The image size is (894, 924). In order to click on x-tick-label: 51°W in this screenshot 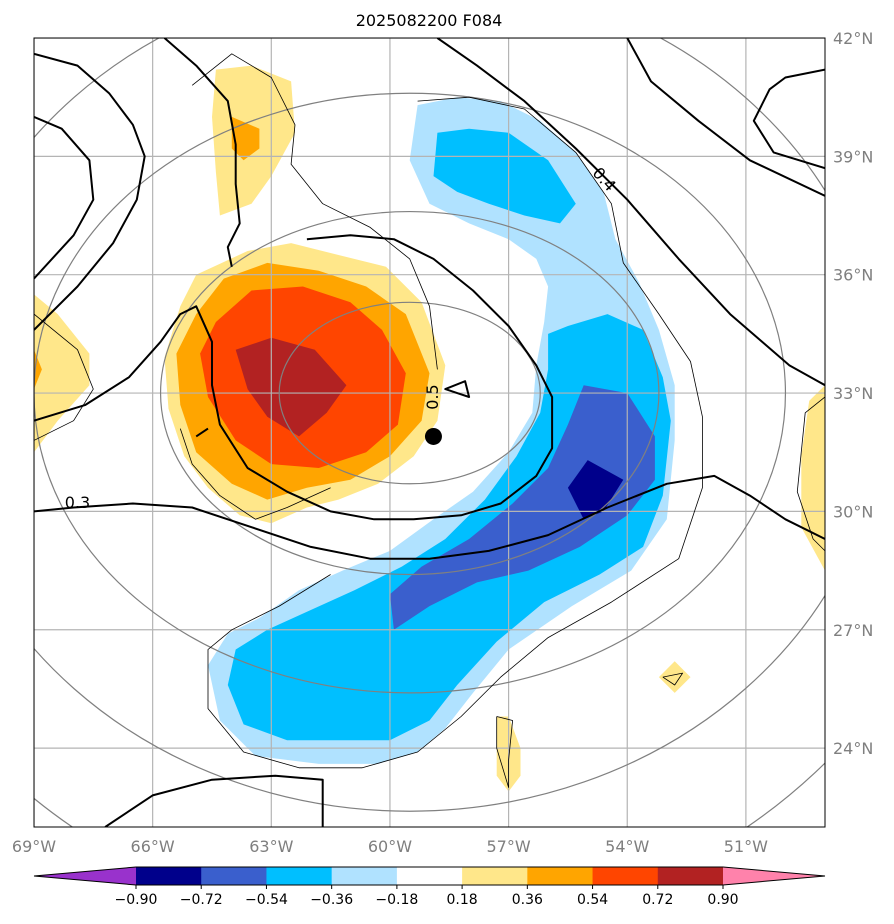, I will do `click(746, 846)`.